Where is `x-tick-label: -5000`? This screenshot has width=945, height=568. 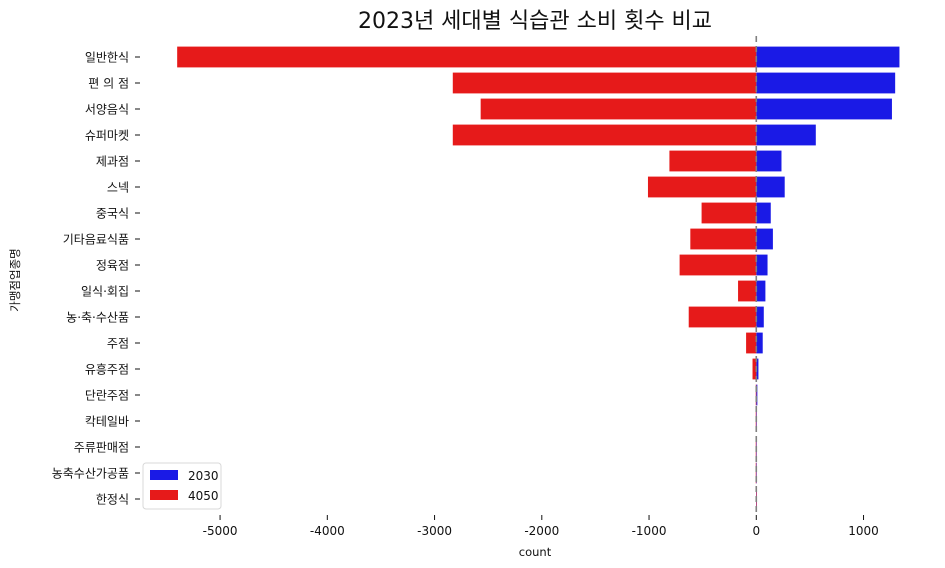 x-tick-label: -5000 is located at coordinates (220, 531).